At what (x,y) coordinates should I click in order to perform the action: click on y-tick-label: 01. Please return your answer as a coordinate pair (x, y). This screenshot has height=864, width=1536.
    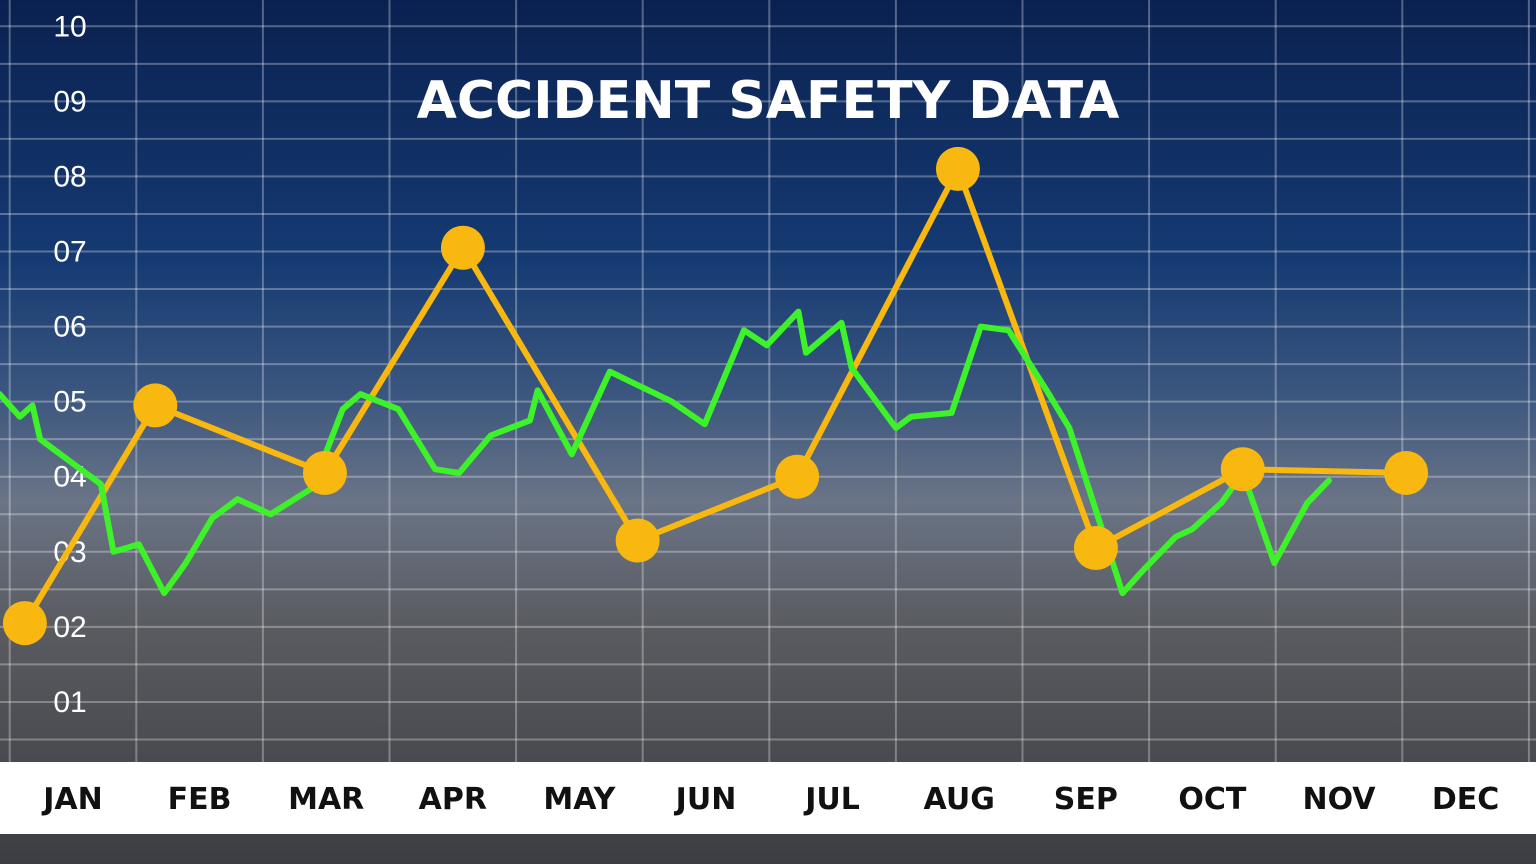
    Looking at the image, I should click on (69, 702).